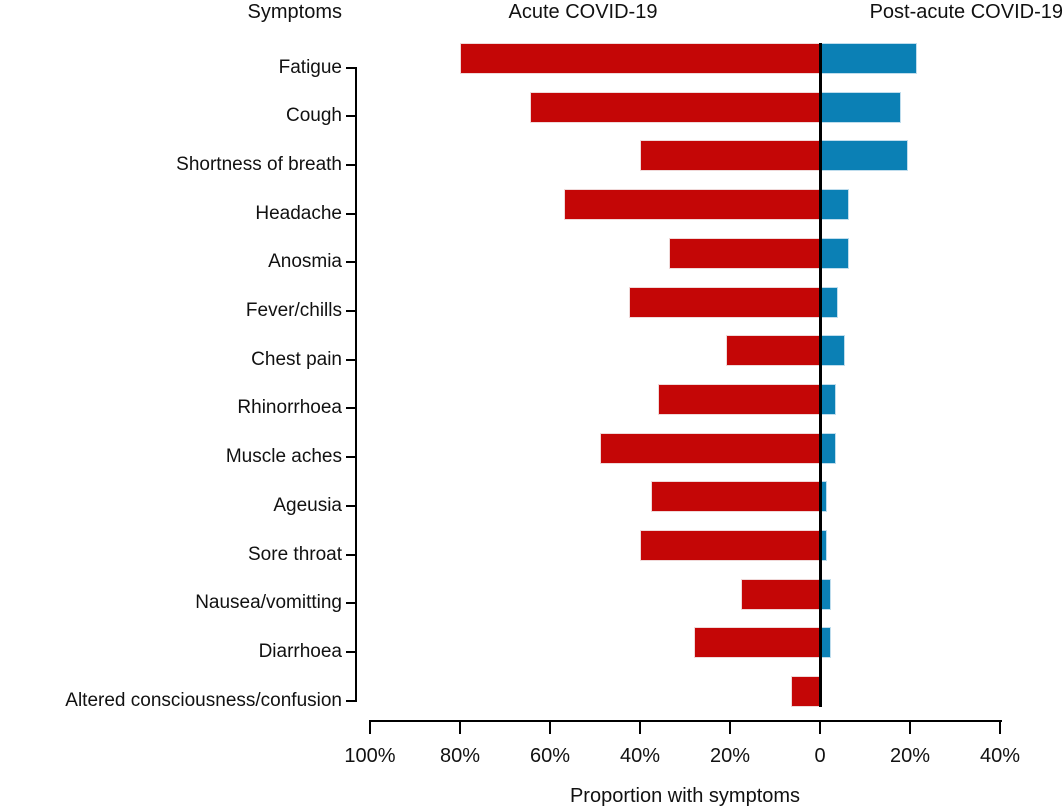 The image size is (1064, 809). Describe the element at coordinates (314, 116) in the screenshot. I see `category-label: Cough` at that location.